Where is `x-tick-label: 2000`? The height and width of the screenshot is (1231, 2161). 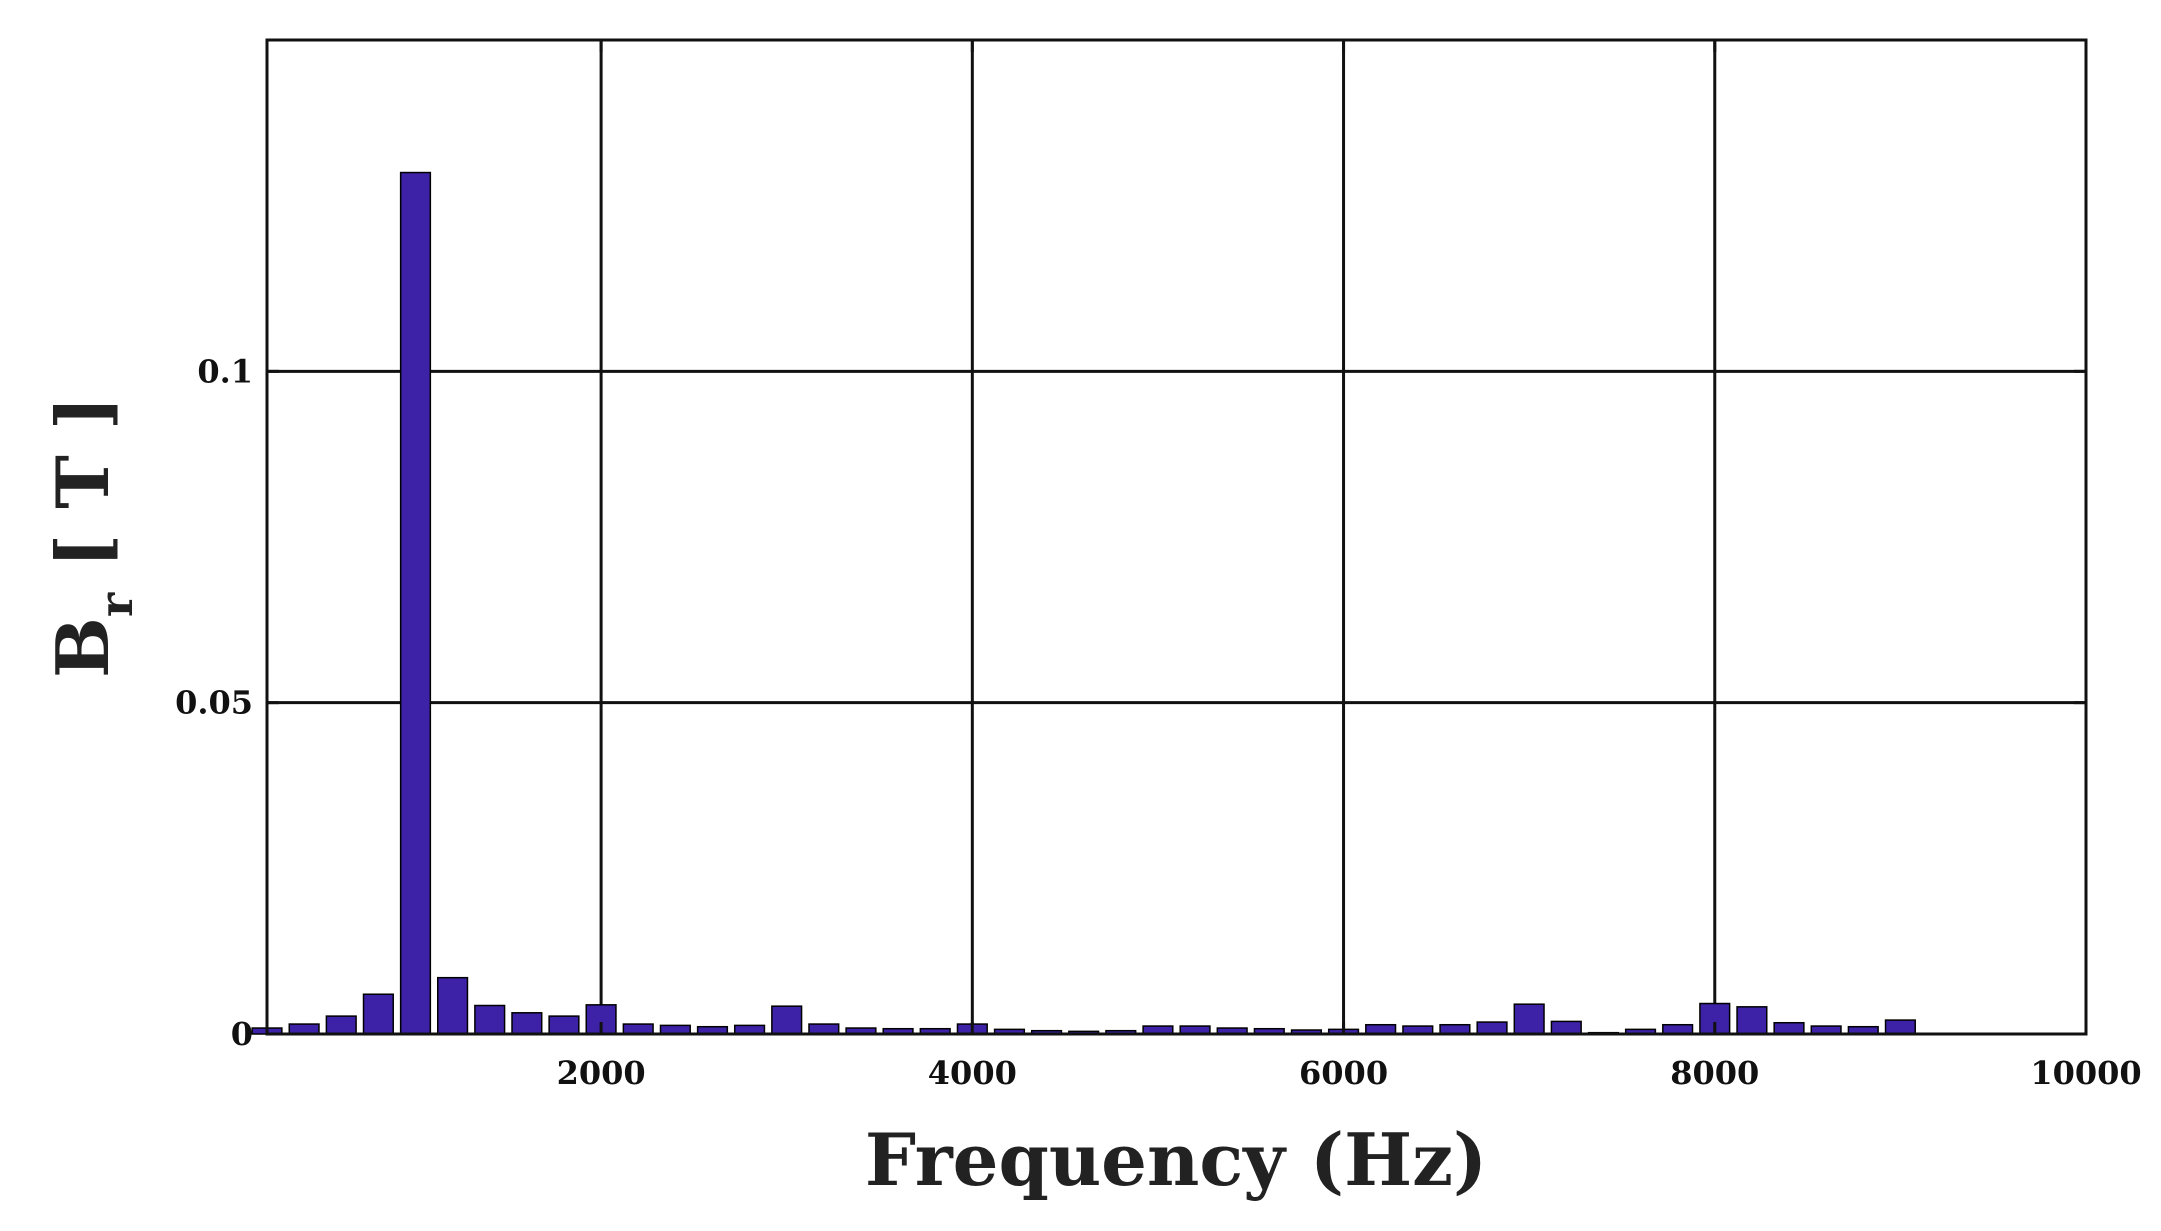
x-tick-label: 2000 is located at coordinates (601, 1073).